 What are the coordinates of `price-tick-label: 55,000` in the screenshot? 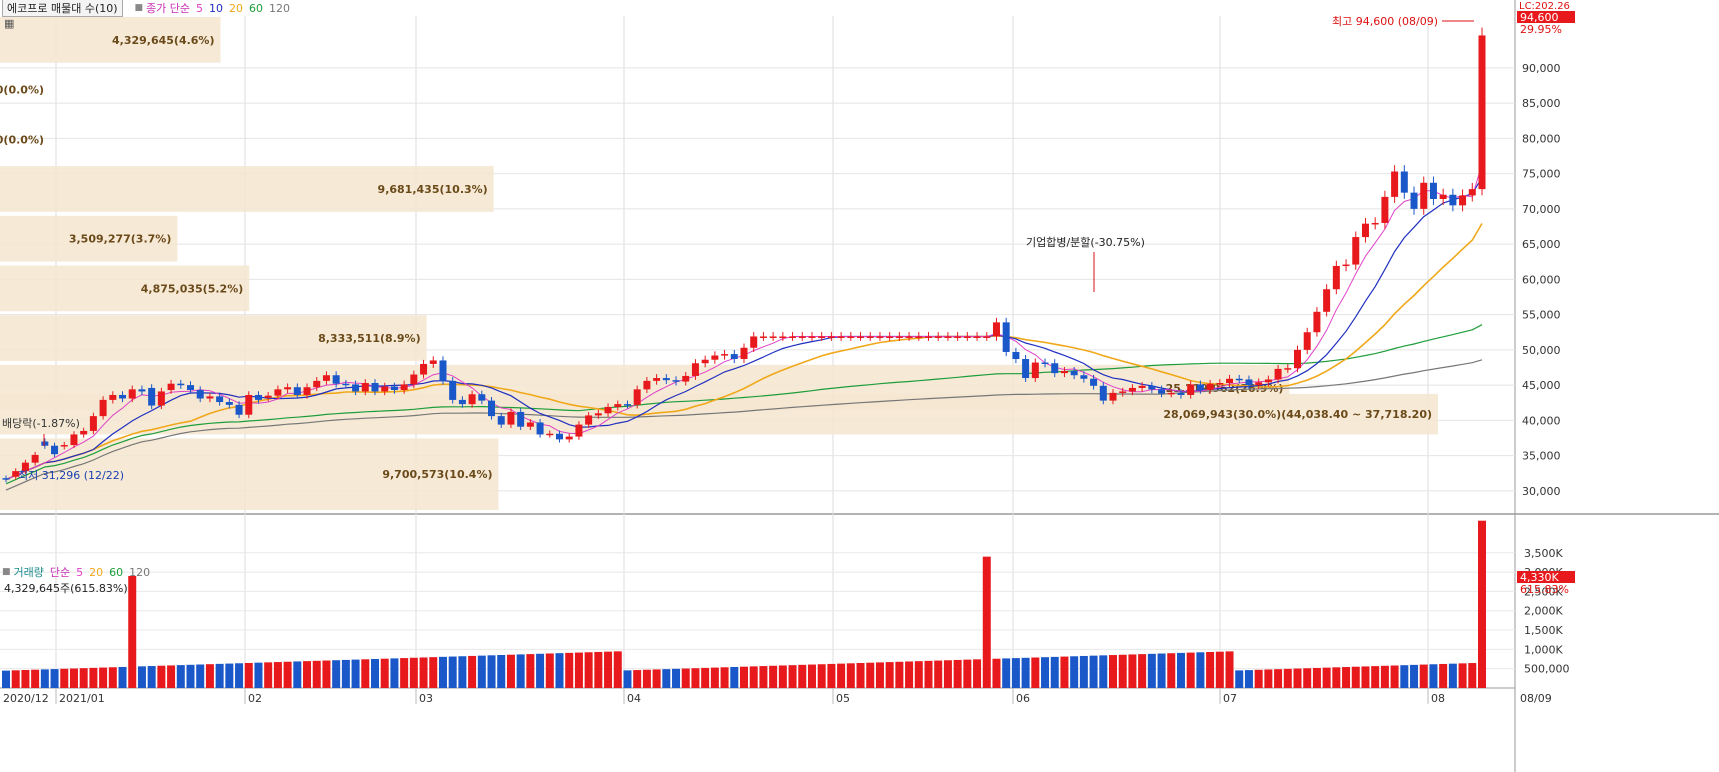 It's located at (1541, 315).